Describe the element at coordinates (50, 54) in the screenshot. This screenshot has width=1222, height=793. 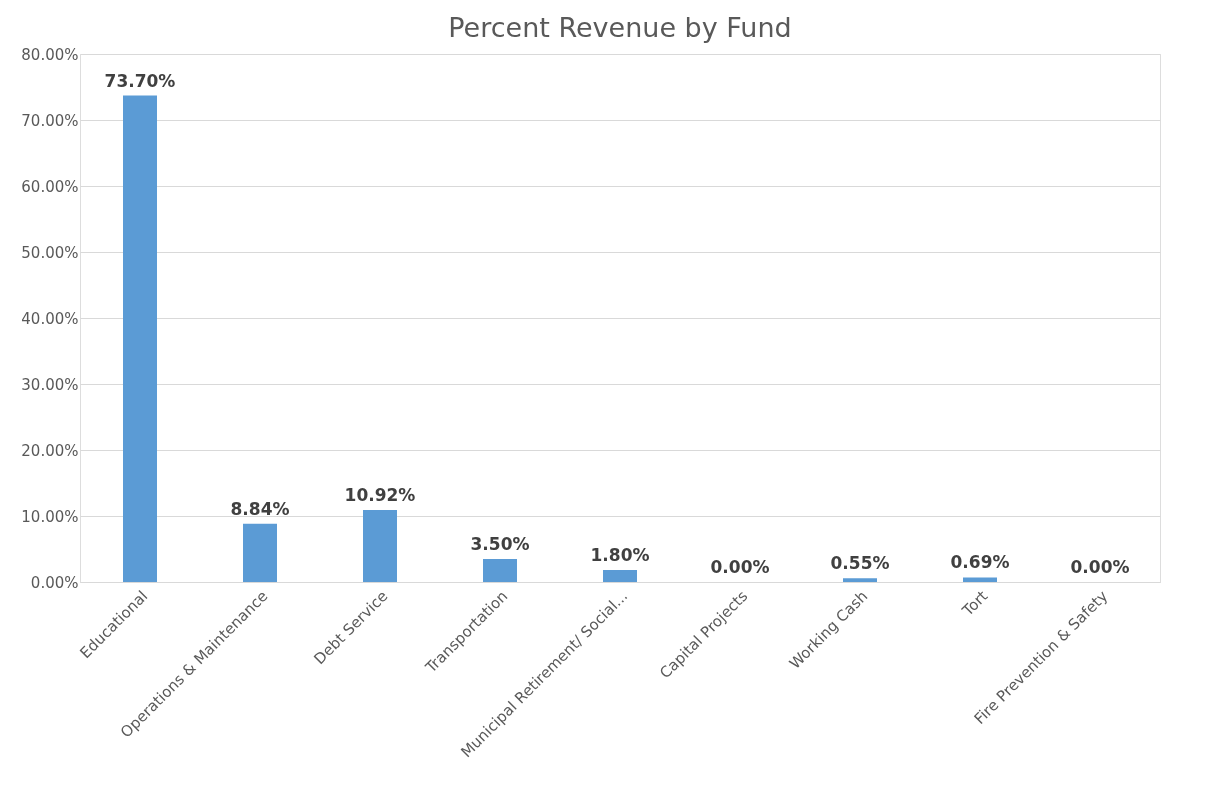
I see `y-tick-label: 80.00%` at that location.